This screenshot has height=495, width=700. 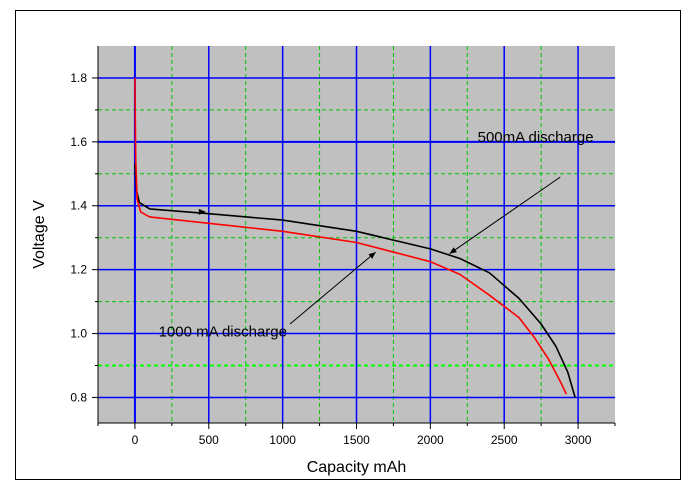 What do you see at coordinates (430, 440) in the screenshot?
I see `x-tick-label: 2000` at bounding box center [430, 440].